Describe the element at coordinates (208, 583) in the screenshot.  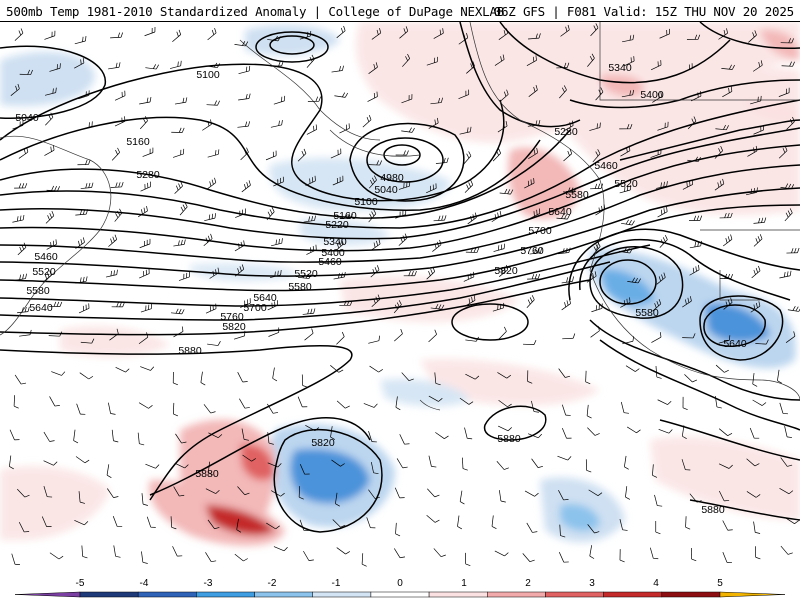
I see `colorbar-tick-label: -3` at that location.